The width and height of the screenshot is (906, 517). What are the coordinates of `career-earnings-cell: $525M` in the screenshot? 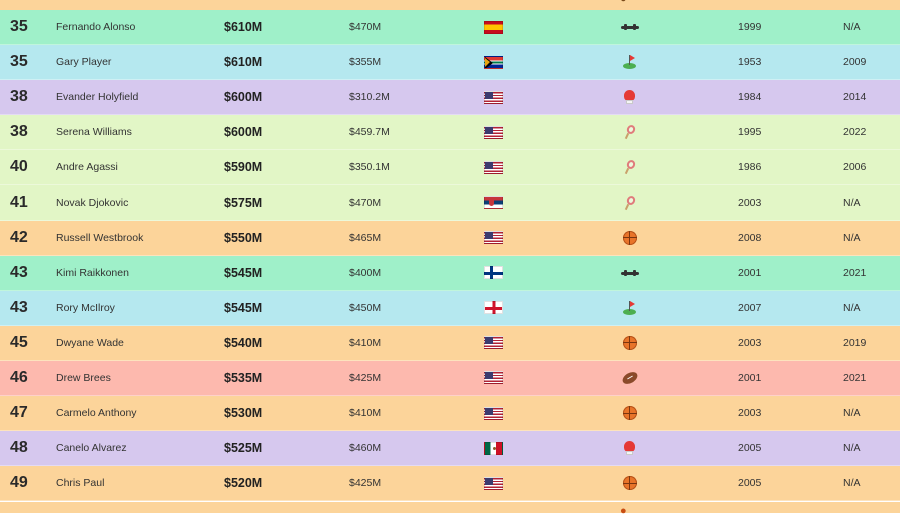 It's located at (243, 448).